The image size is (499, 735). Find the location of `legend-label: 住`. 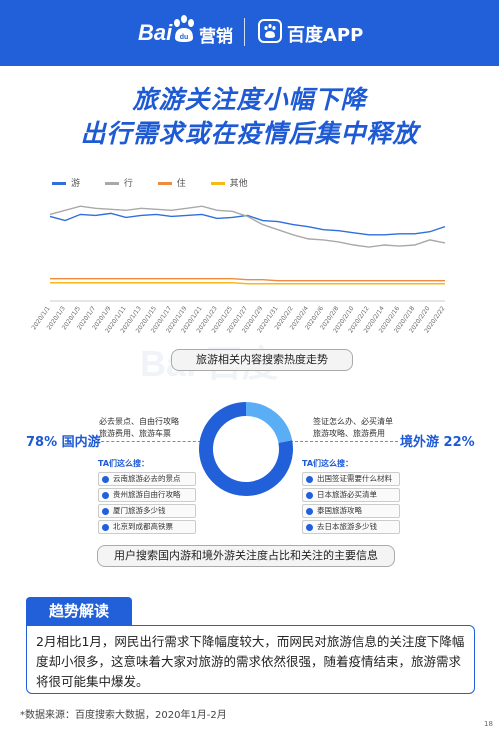

legend-label: 住 is located at coordinates (181, 184).